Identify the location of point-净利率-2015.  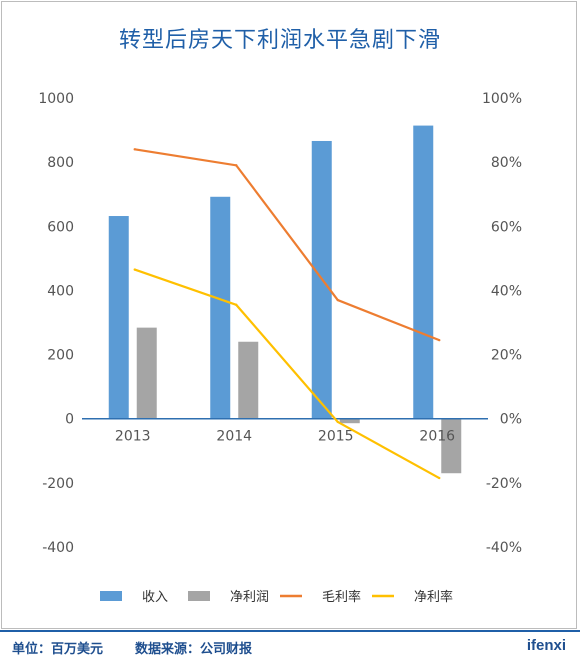
(337, 422).